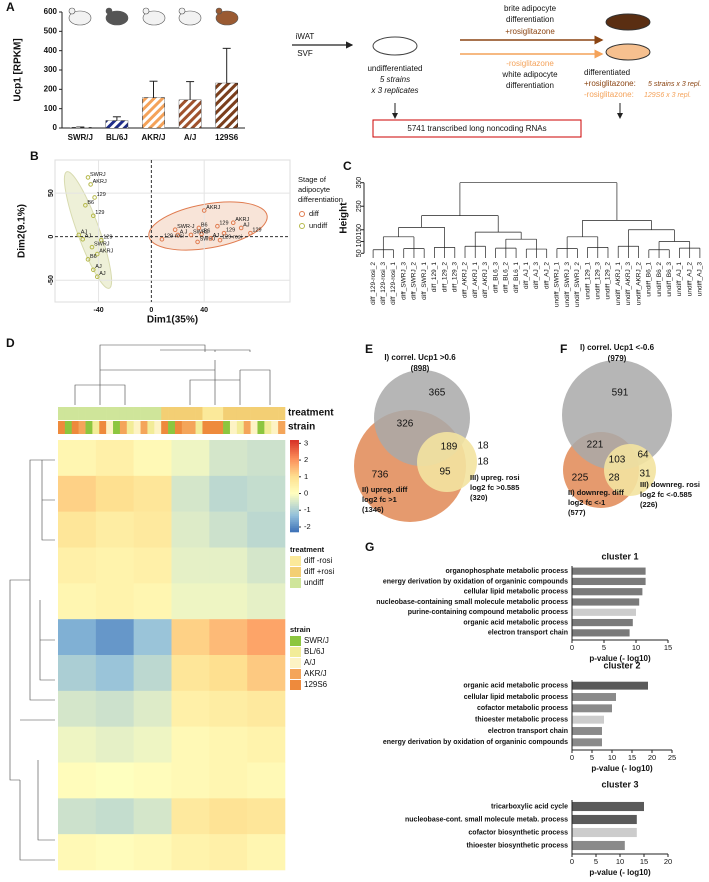 Image resolution: width=709 pixels, height=882 pixels. What do you see at coordinates (359, 230) in the screenshot?
I see `y-tick-label: 150` at bounding box center [359, 230].